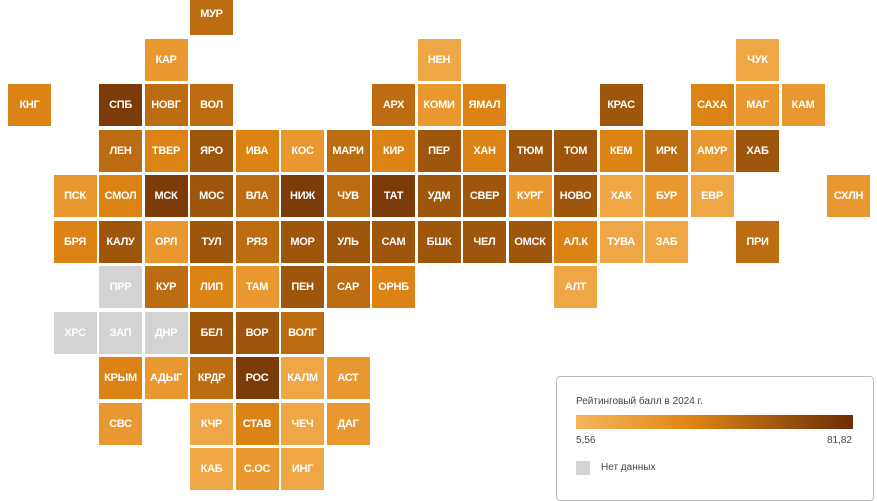  What do you see at coordinates (211, 17) in the screenshot?
I see `region-tile: МУР` at bounding box center [211, 17].